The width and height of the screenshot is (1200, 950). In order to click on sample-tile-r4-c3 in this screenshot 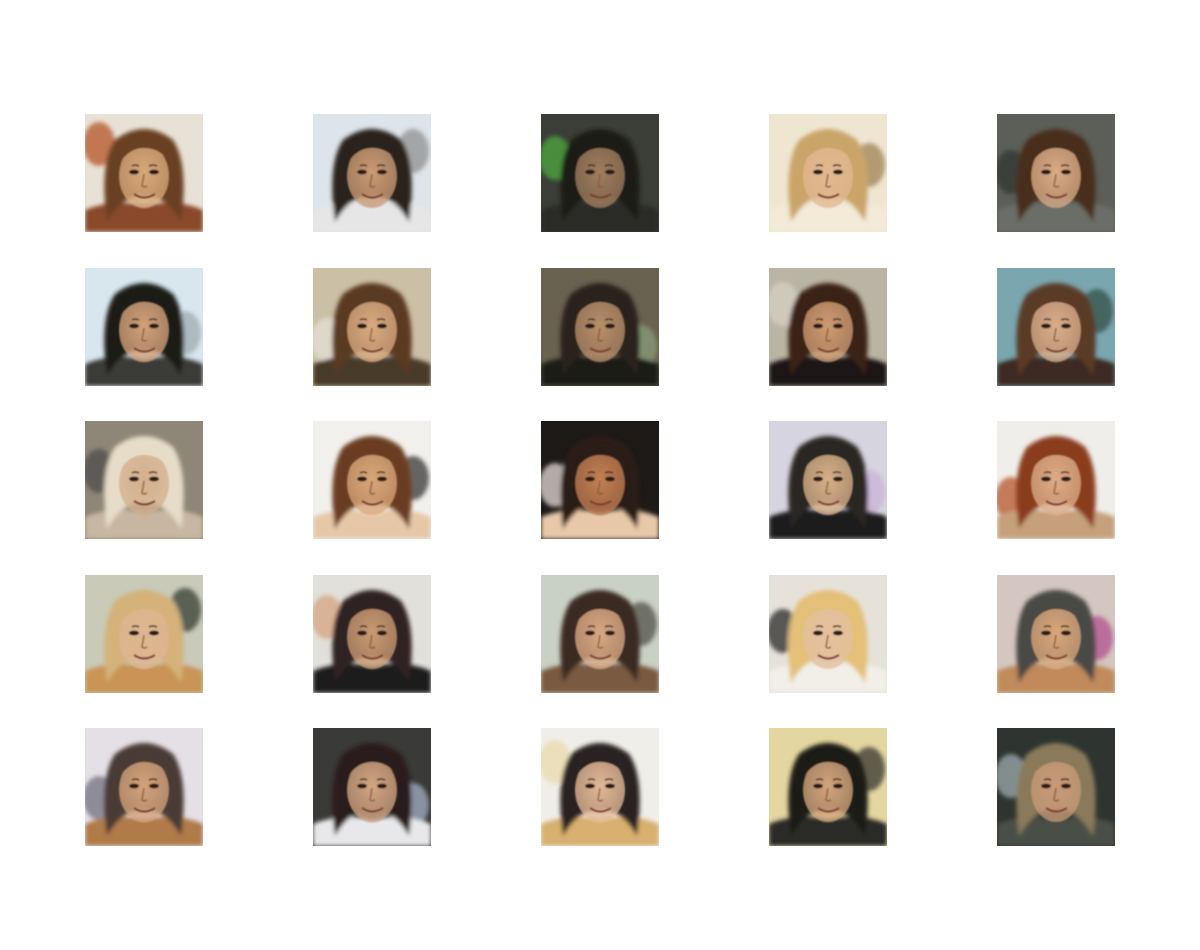, I will do `click(600, 634)`.